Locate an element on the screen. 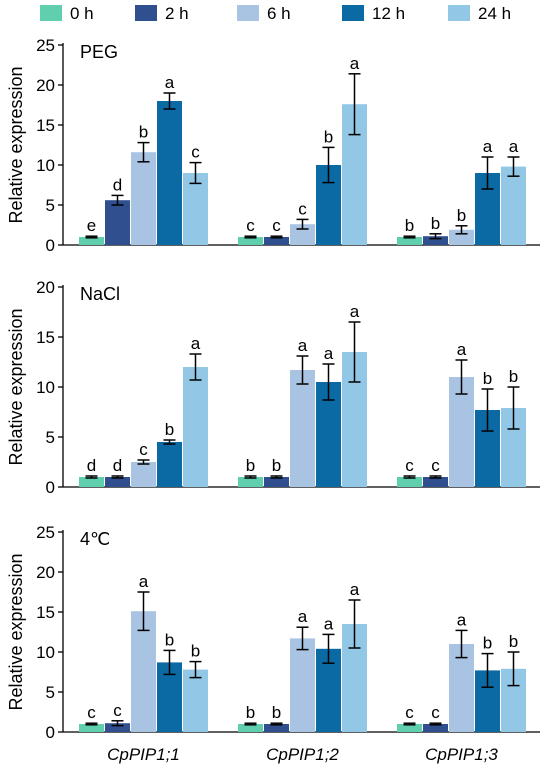 The height and width of the screenshot is (772, 550). legend-label-4: 24 h is located at coordinates (494, 13).